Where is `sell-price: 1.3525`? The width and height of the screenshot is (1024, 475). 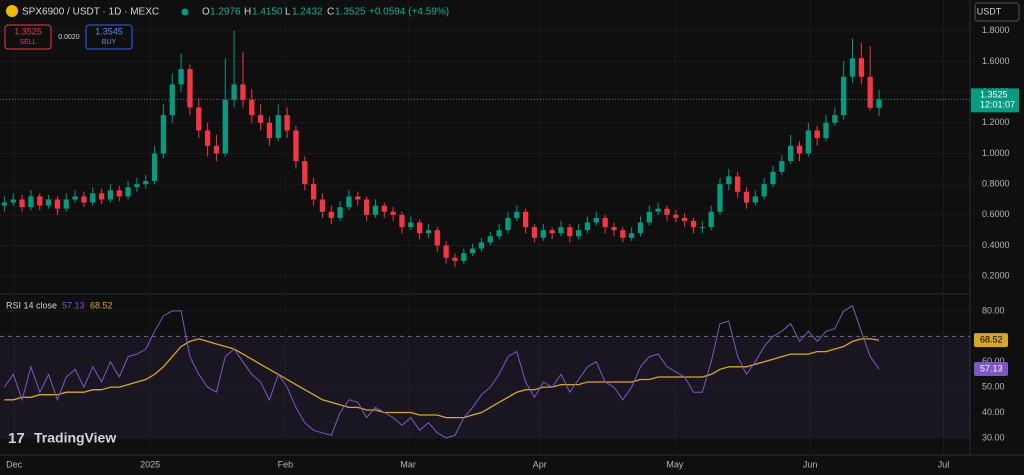 sell-price: 1.3525 is located at coordinates (28, 31).